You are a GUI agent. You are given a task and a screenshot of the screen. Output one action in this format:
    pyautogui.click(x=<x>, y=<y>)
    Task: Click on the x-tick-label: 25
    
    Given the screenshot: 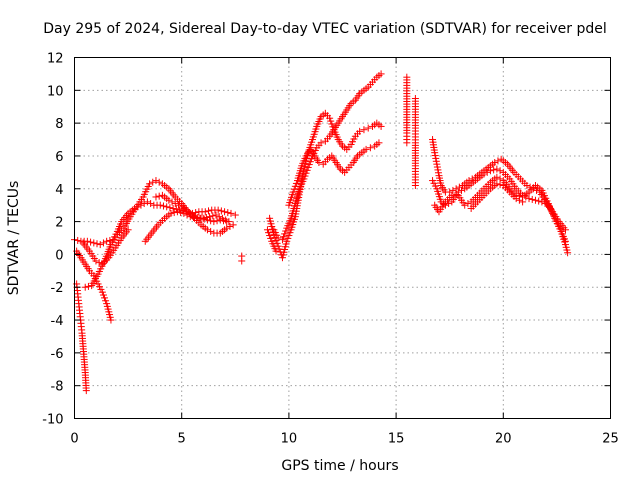 What is the action you would take?
    pyautogui.click(x=610, y=439)
    